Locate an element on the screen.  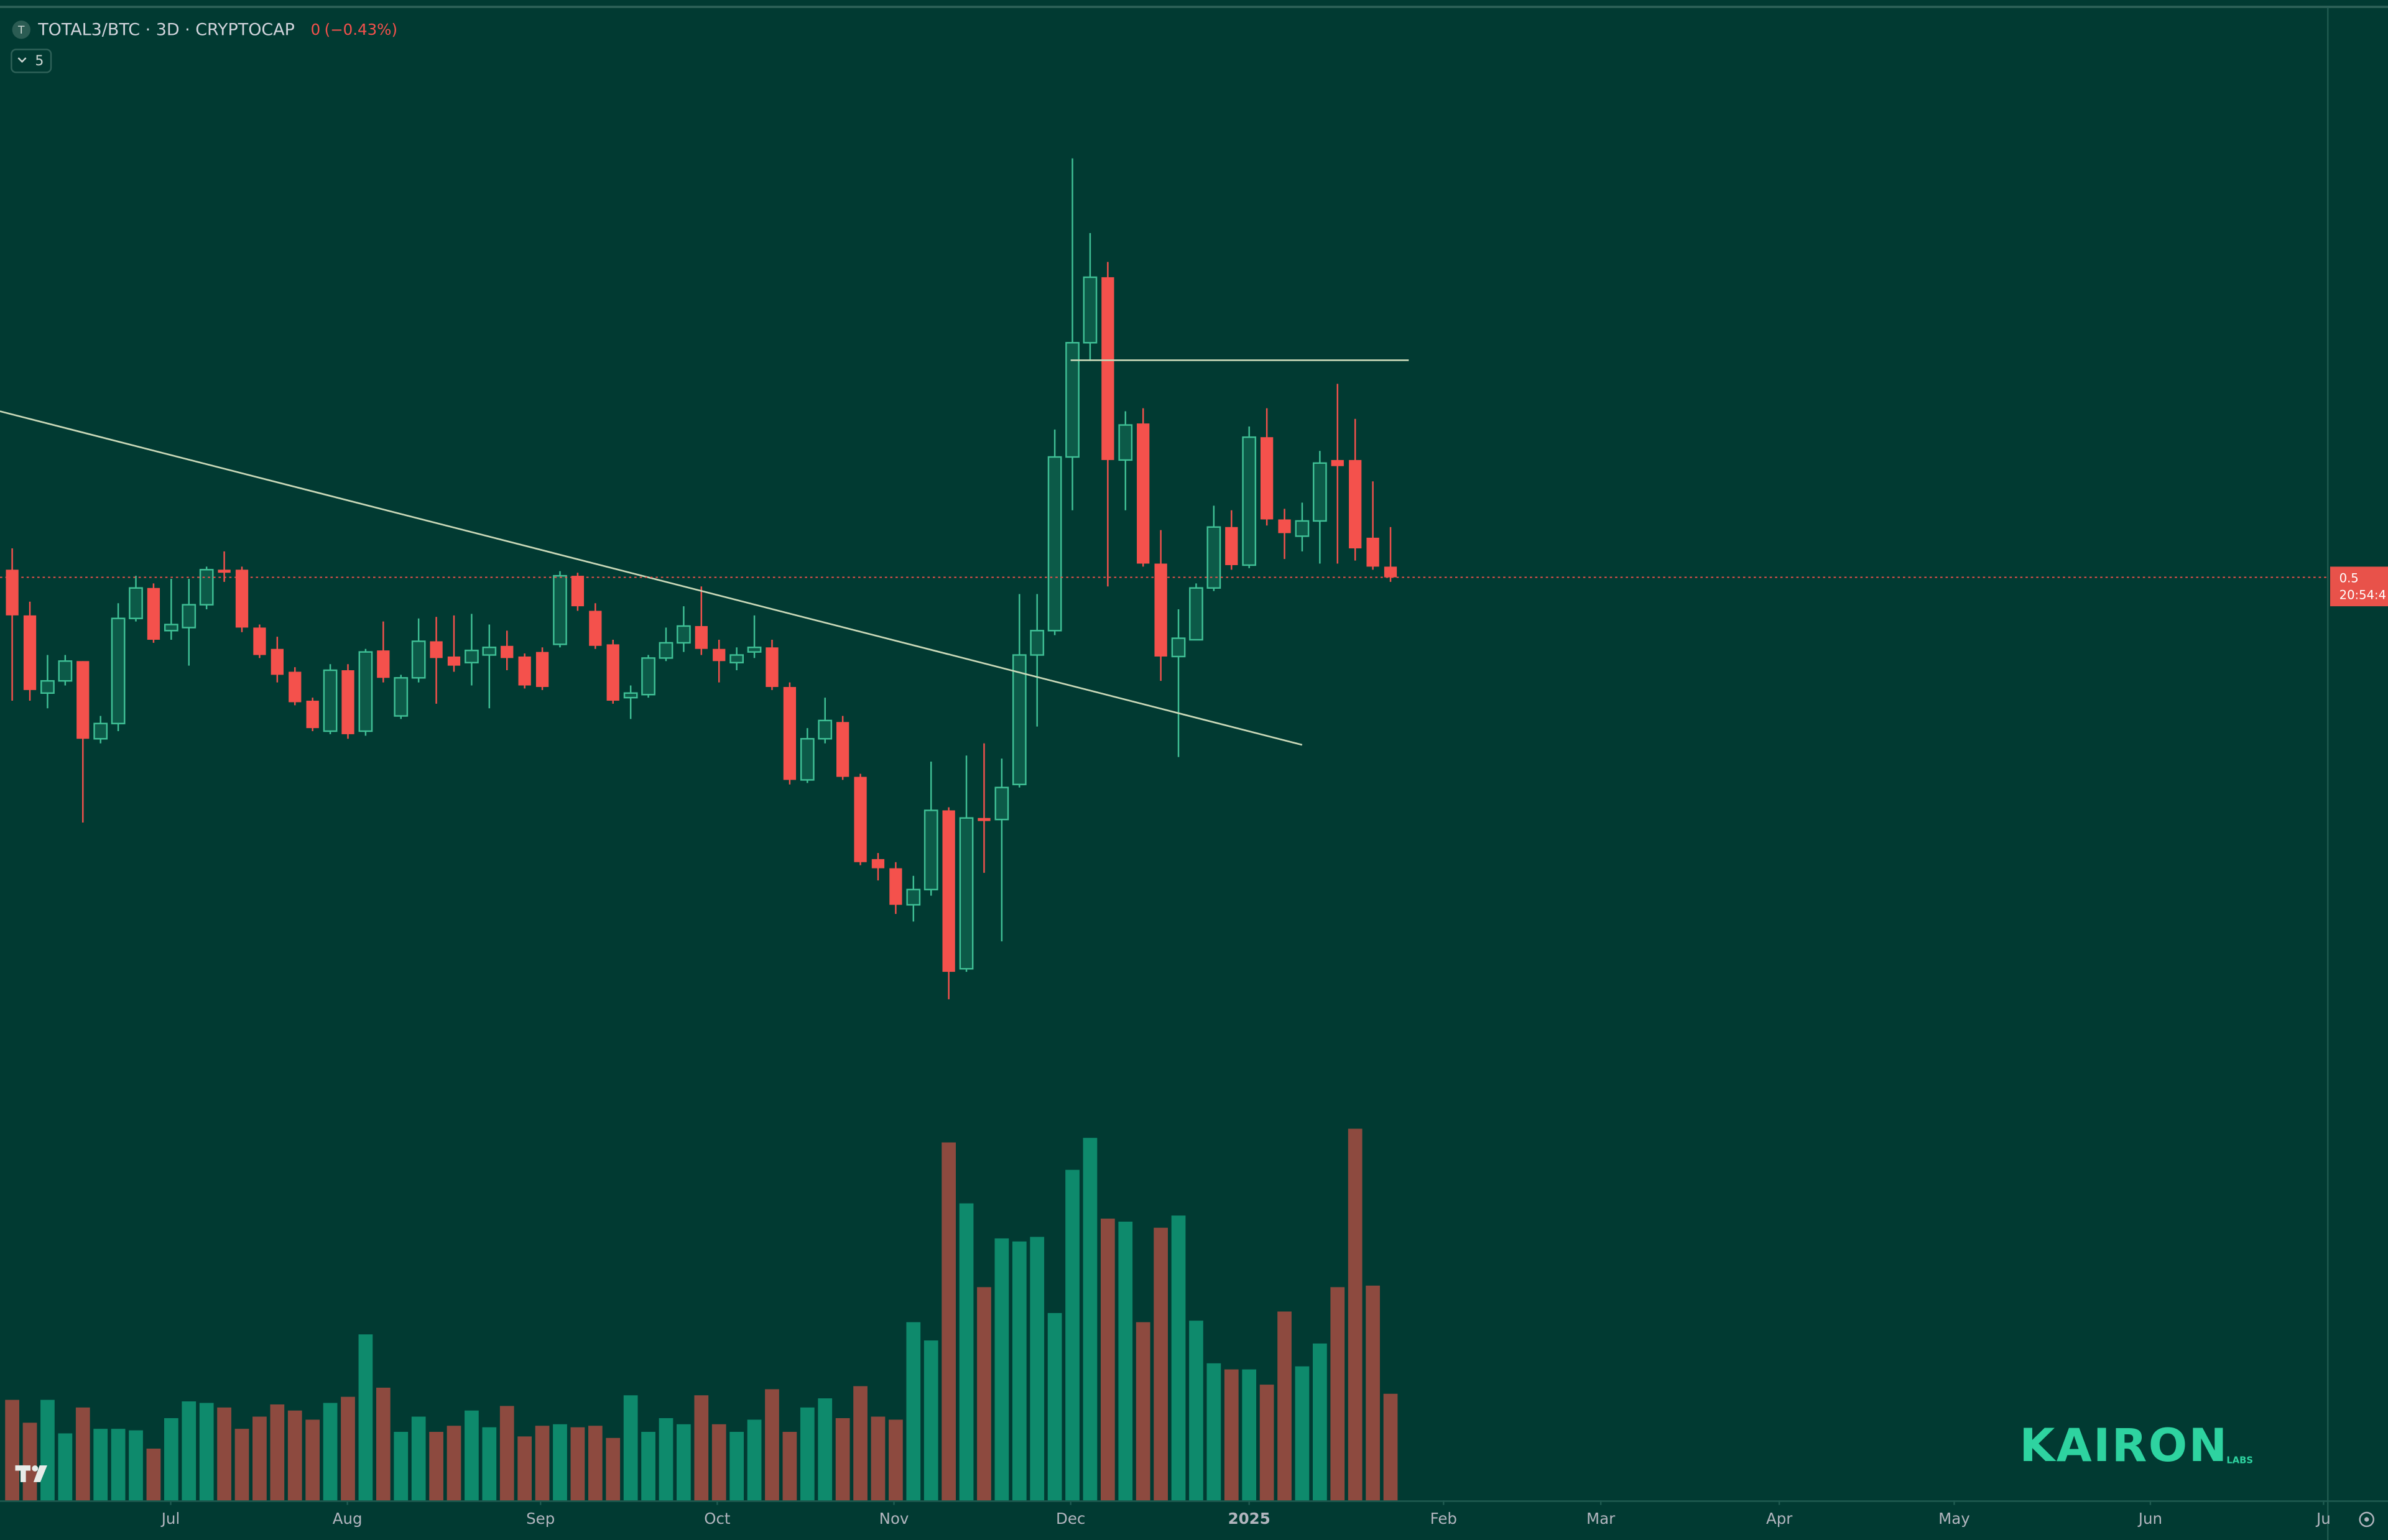
indicator-toggle is located at coordinates (31, 60).